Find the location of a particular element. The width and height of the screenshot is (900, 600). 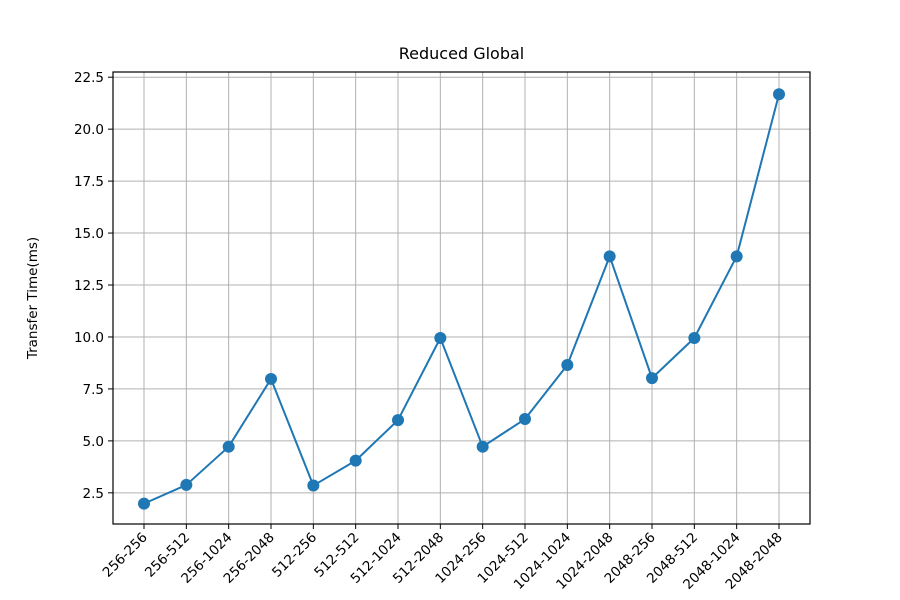

chart-title: Reduced Global is located at coordinates (461, 53).